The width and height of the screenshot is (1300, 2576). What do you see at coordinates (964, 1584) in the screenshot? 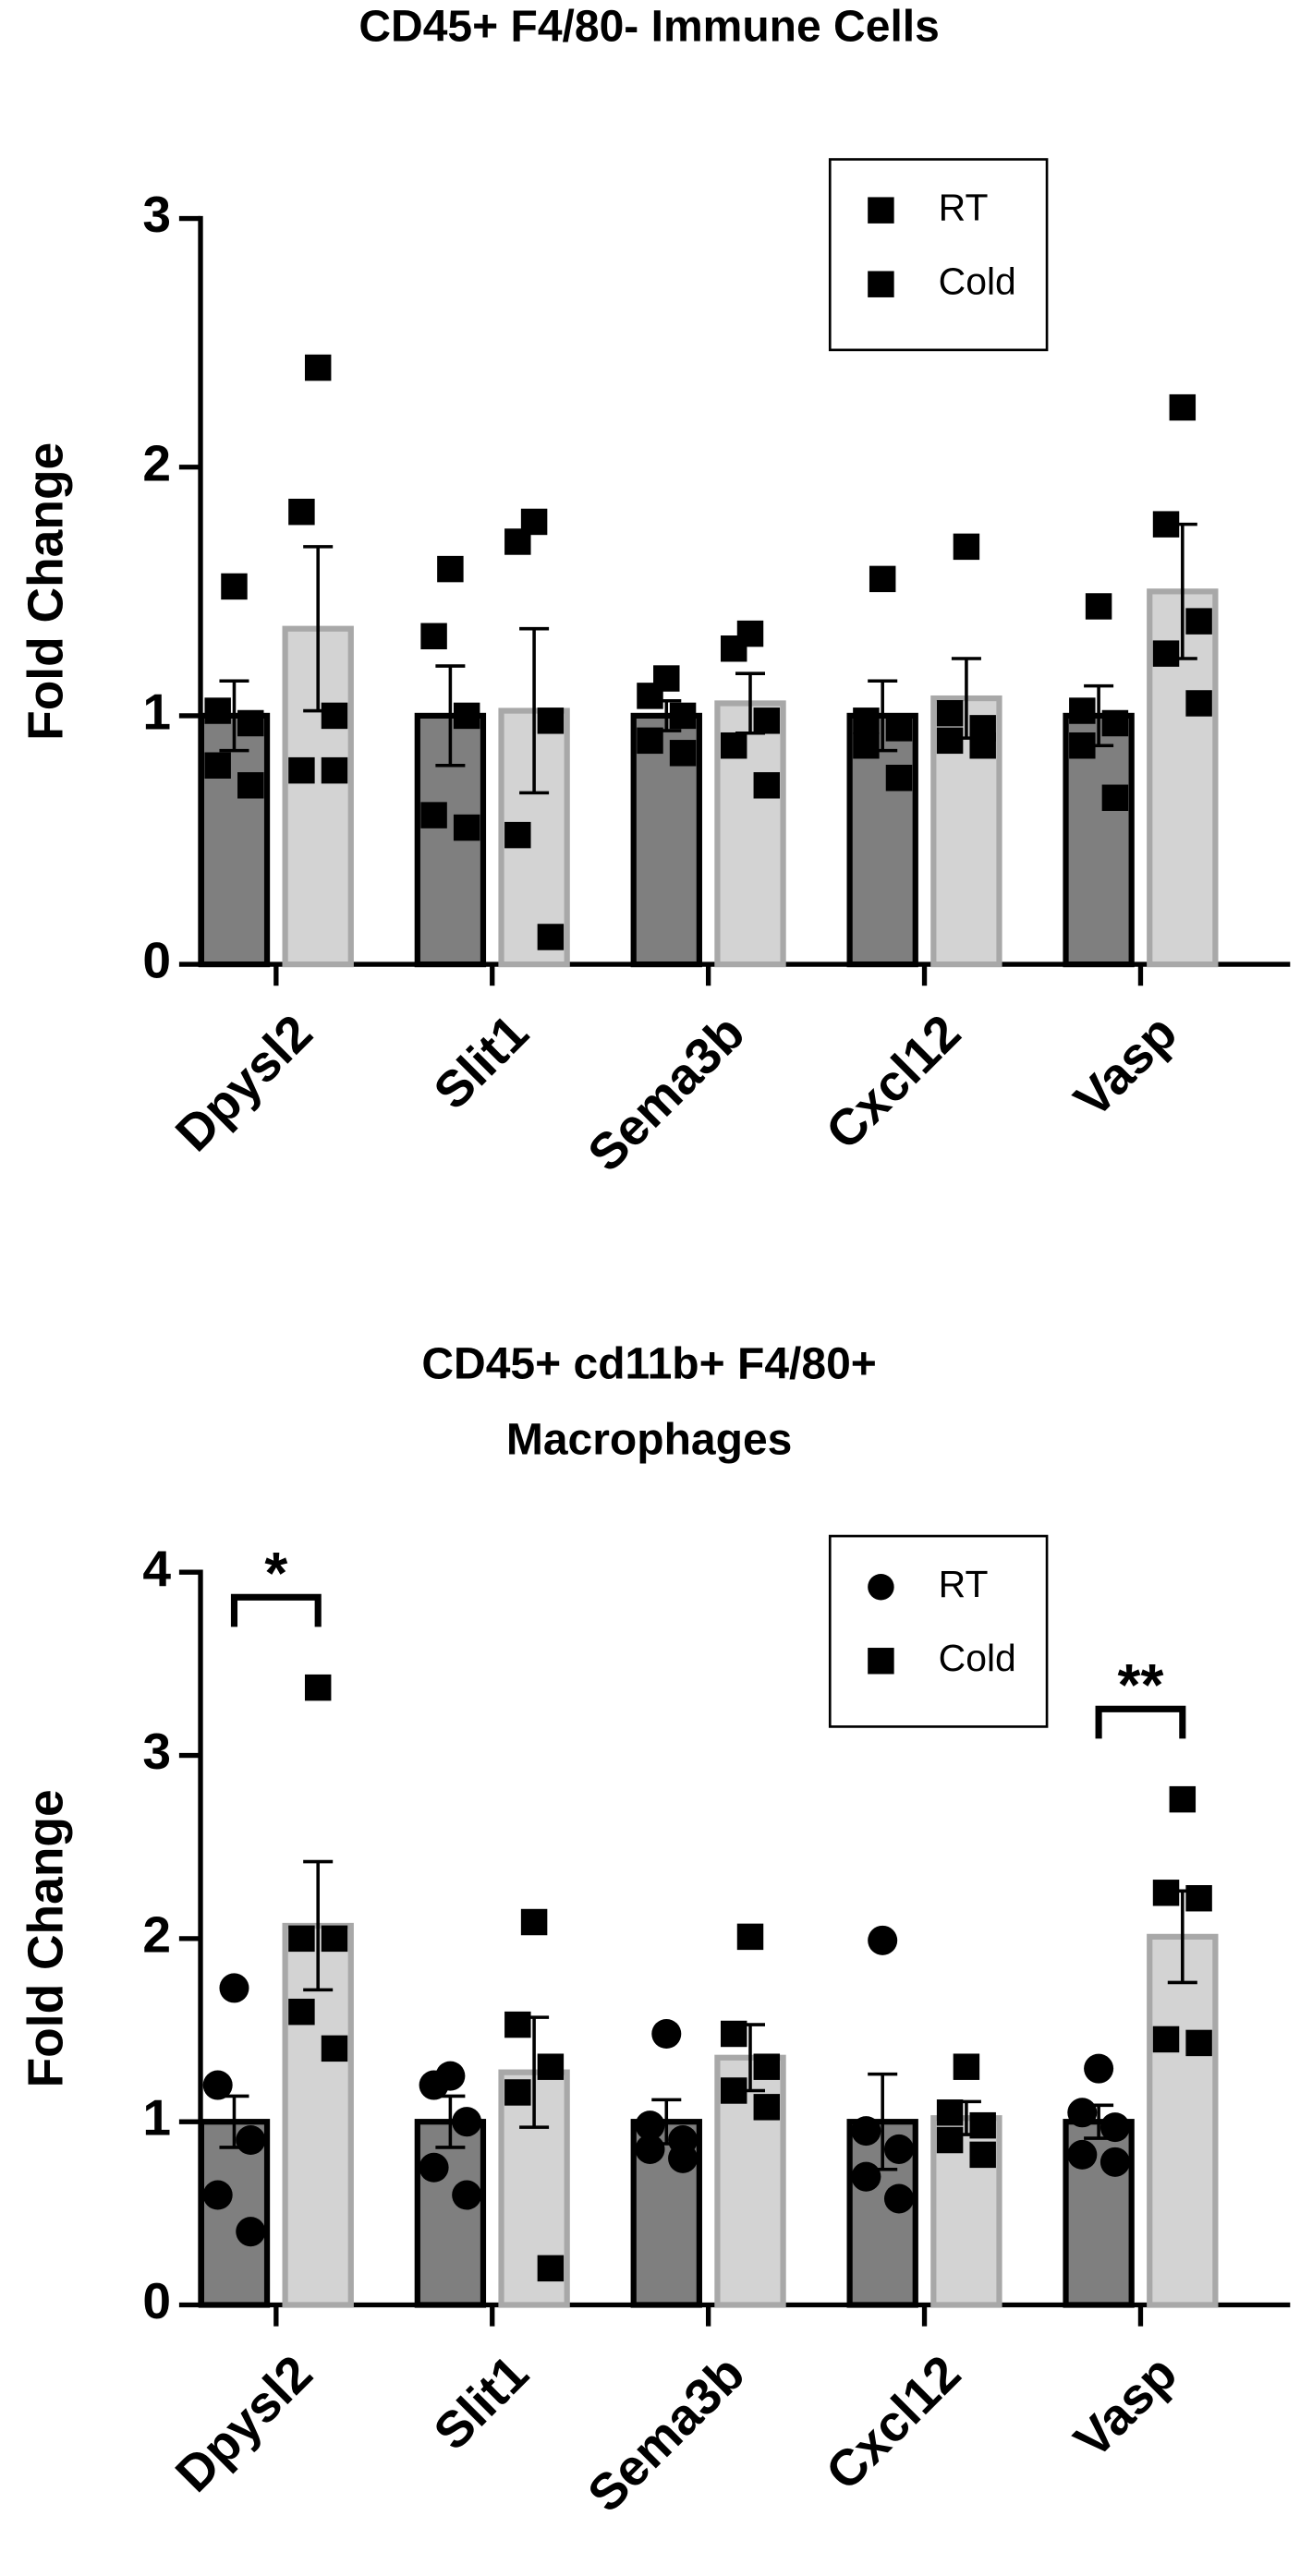
I see `legend-label: RT` at bounding box center [964, 1584].